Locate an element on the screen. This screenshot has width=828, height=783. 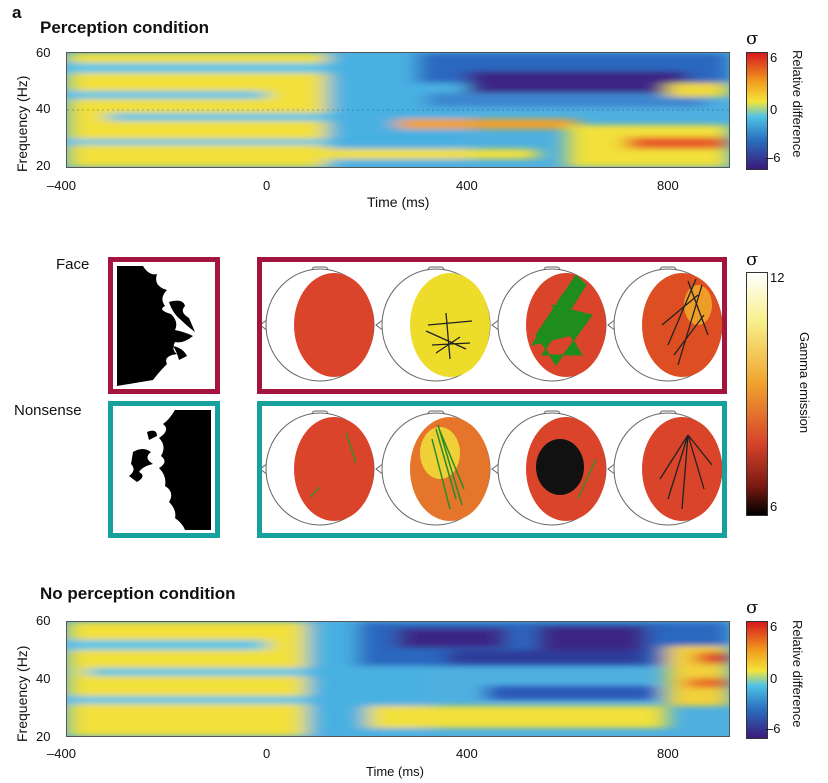
nonsense-headmaps is located at coordinates (491, 468).